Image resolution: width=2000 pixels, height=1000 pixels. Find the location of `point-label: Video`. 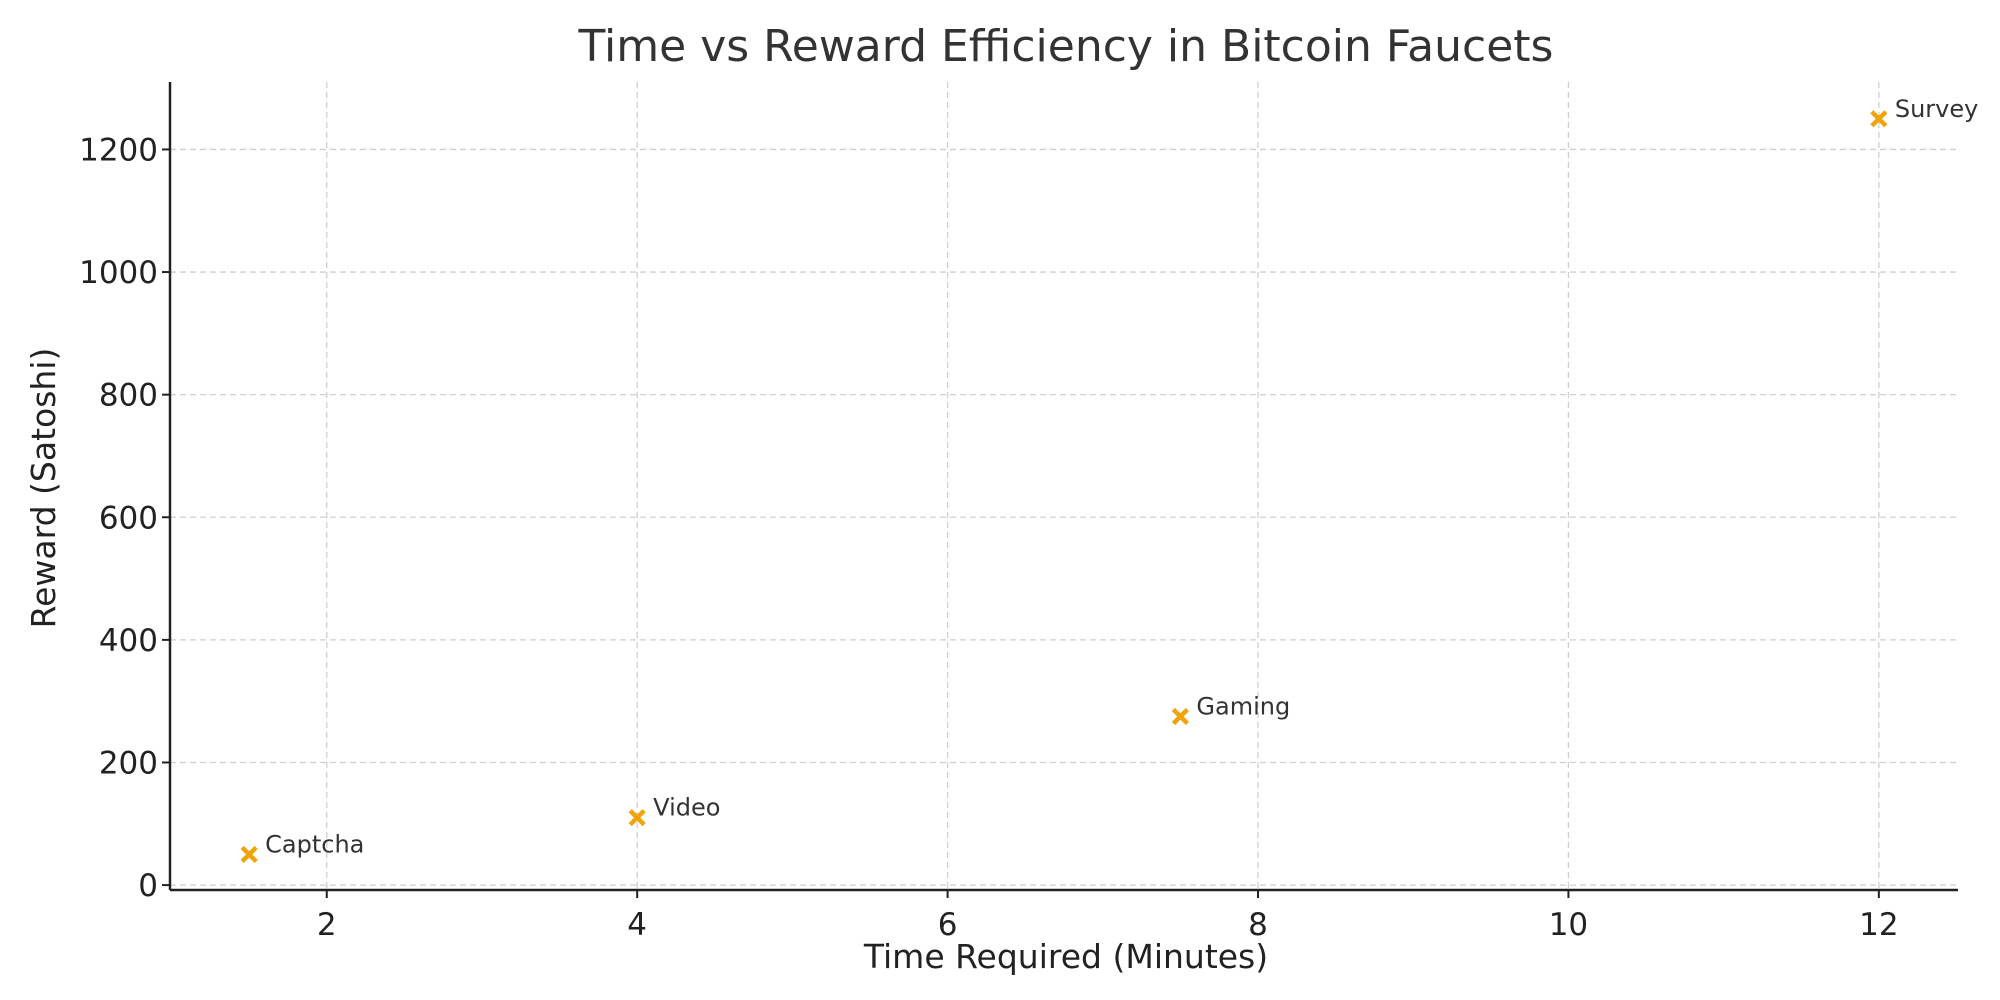

point-label: Video is located at coordinates (686, 808).